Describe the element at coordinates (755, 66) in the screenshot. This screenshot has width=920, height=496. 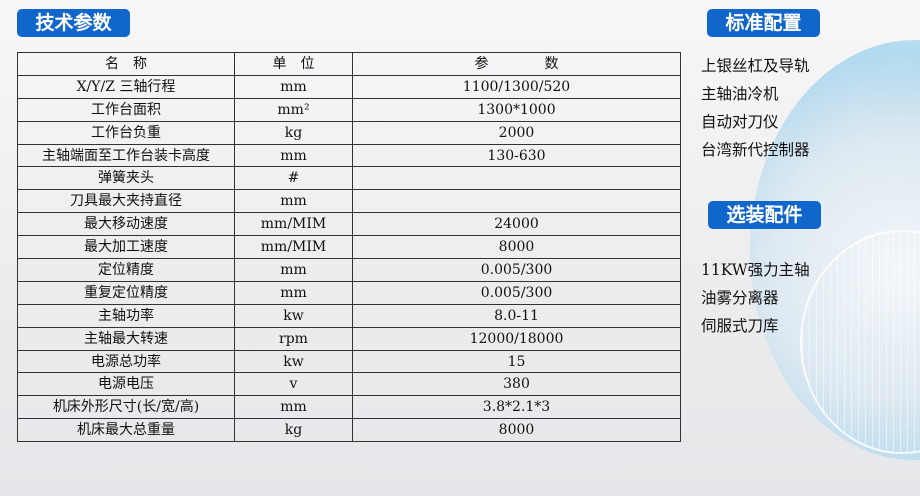
I see `list-item: 上银丝杠及导轨` at that location.